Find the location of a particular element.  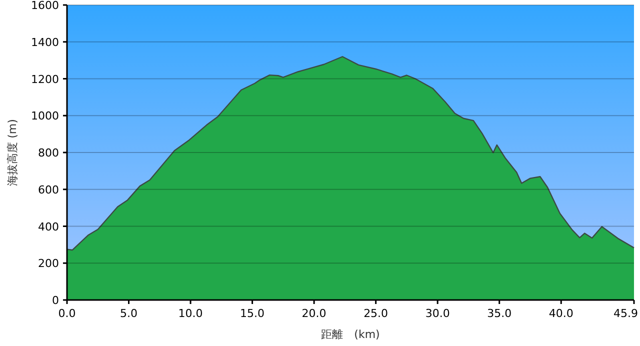

x-tick-label: 5.0 is located at coordinates (129, 313).